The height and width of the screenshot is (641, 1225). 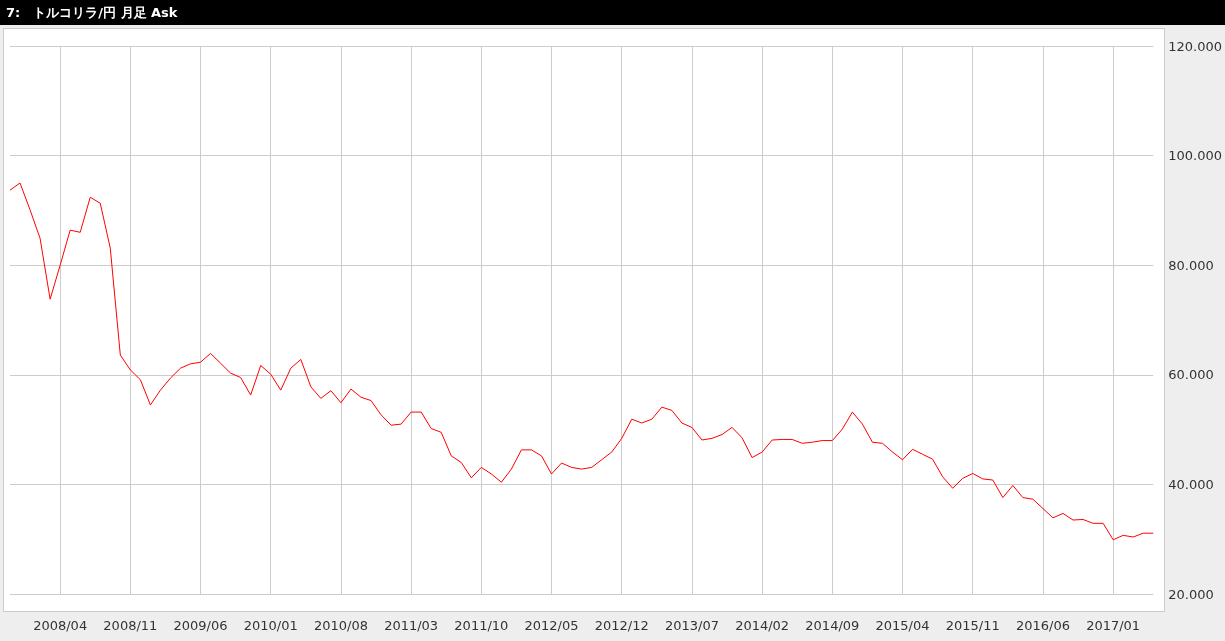 What do you see at coordinates (481, 625) in the screenshot?
I see `x-tick-label: 2011/10` at bounding box center [481, 625].